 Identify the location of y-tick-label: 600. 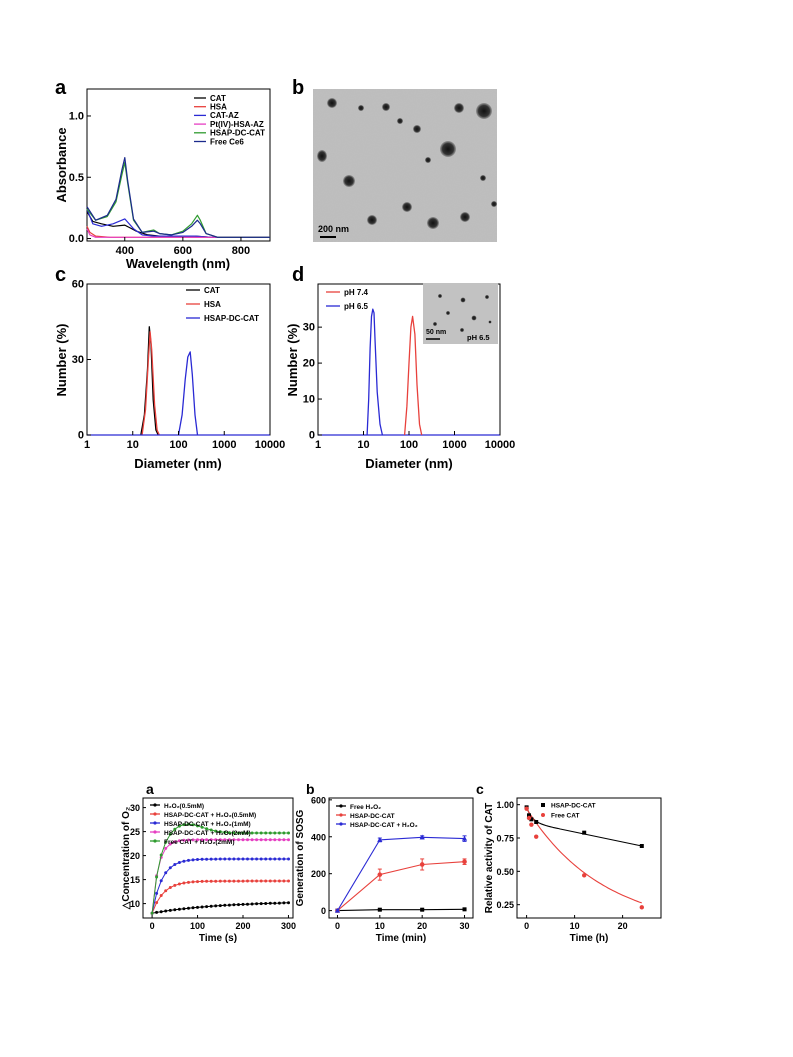
(318, 800).